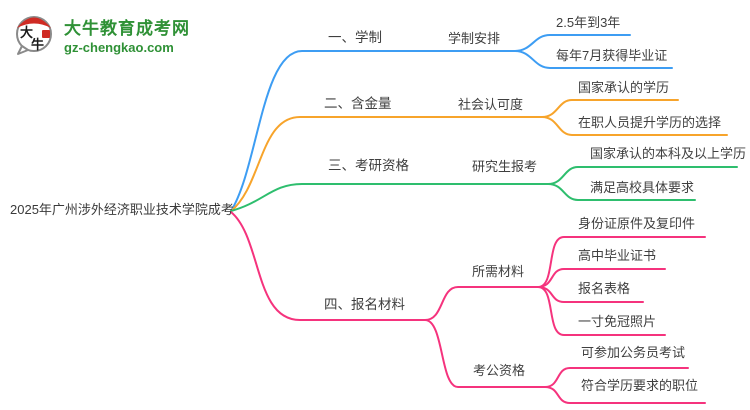 This screenshot has height=410, width=750. I want to click on connector-value-trunk, so click(386, 164).